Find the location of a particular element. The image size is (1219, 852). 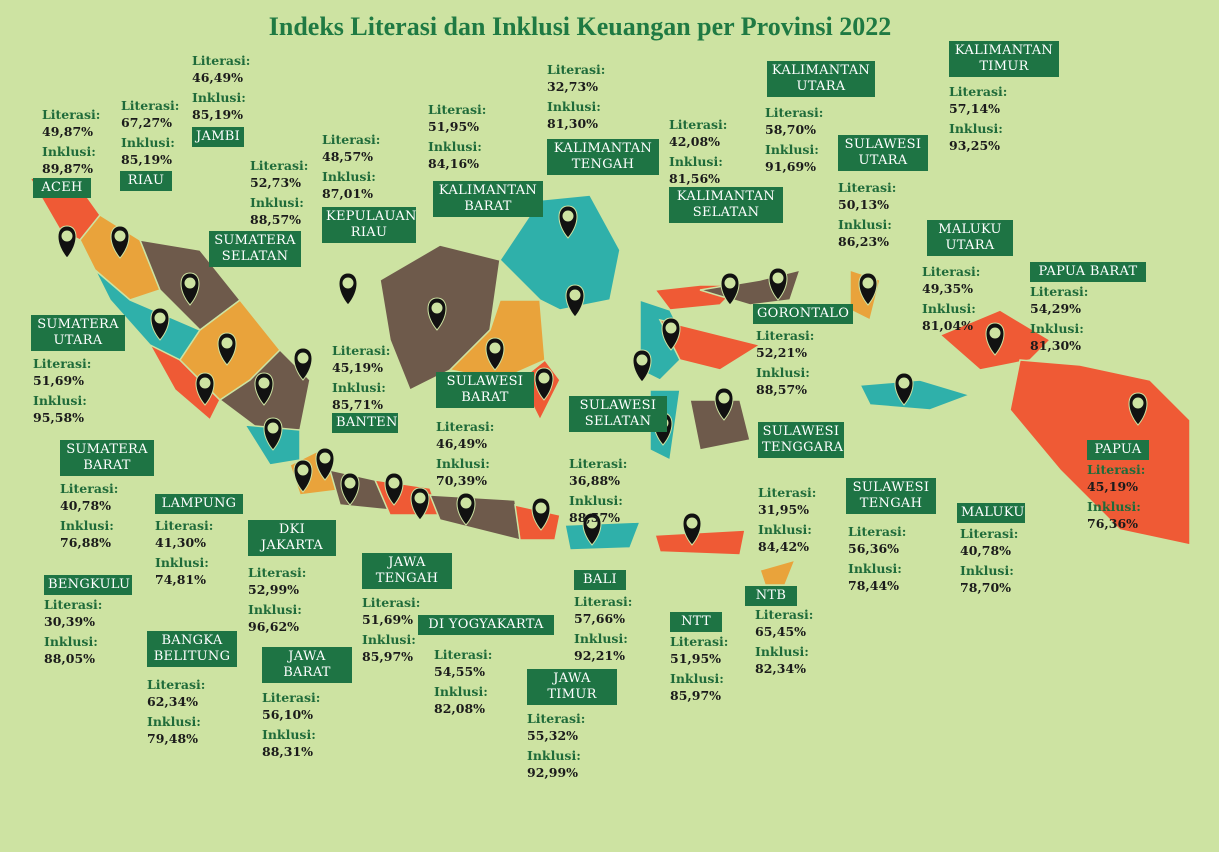

inklusi-value: 74,81% is located at coordinates (181, 579).